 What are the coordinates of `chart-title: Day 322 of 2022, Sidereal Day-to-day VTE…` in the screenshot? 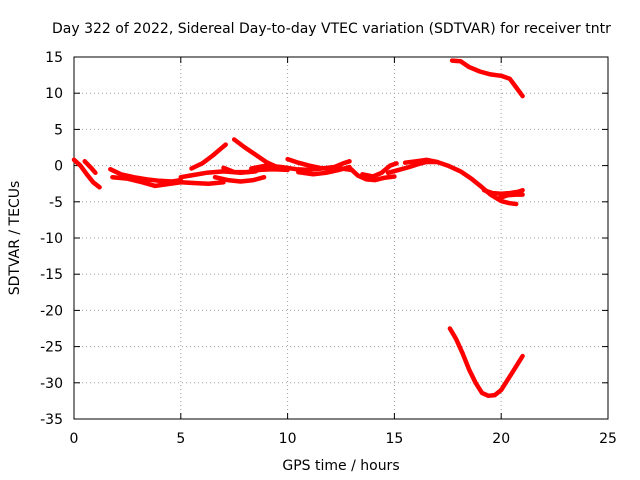 It's located at (331, 29).